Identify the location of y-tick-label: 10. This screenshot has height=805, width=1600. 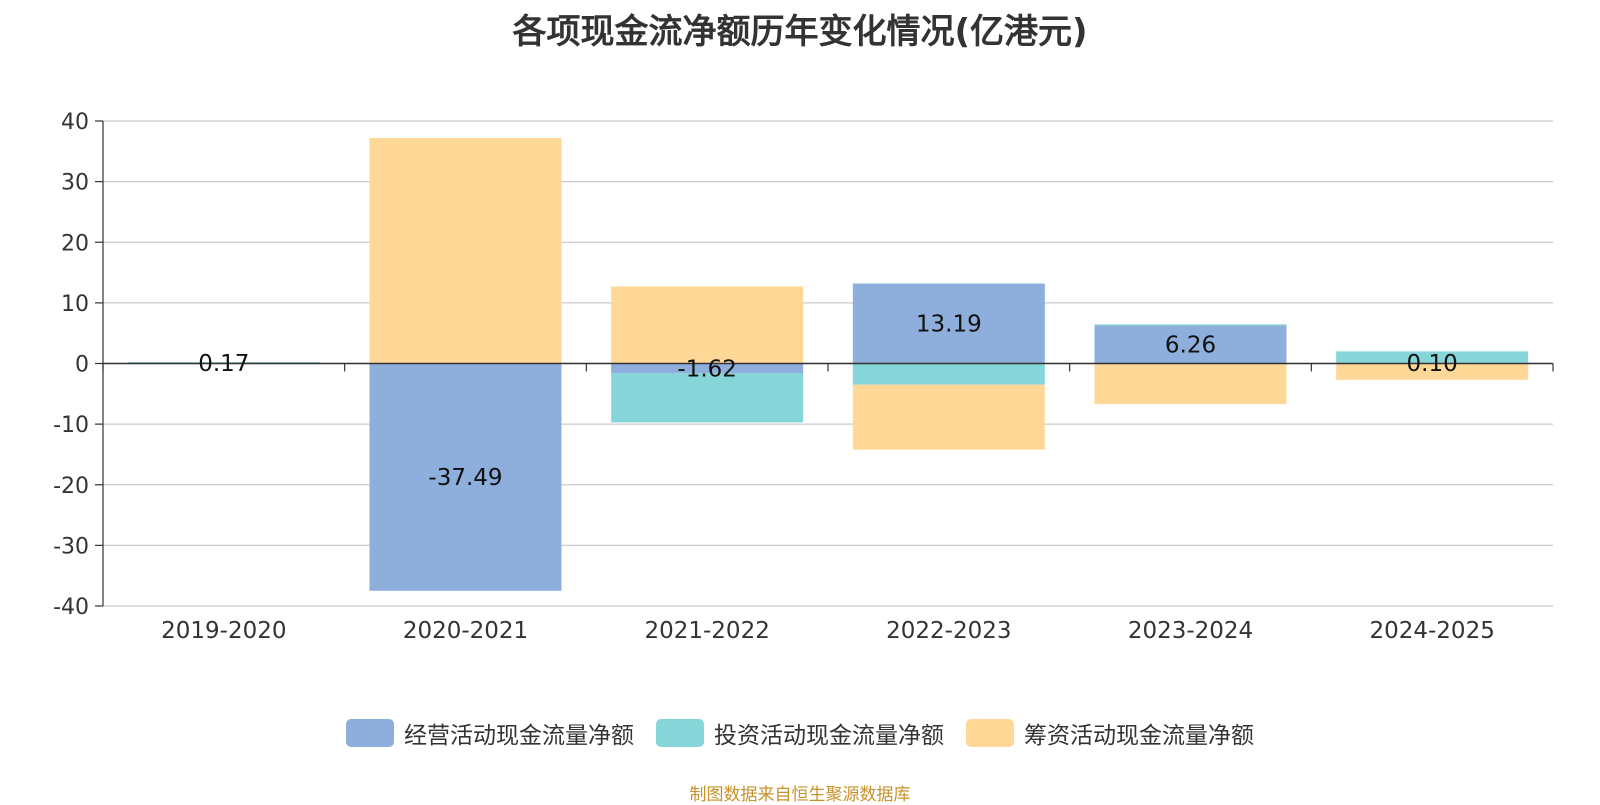
(75, 304).